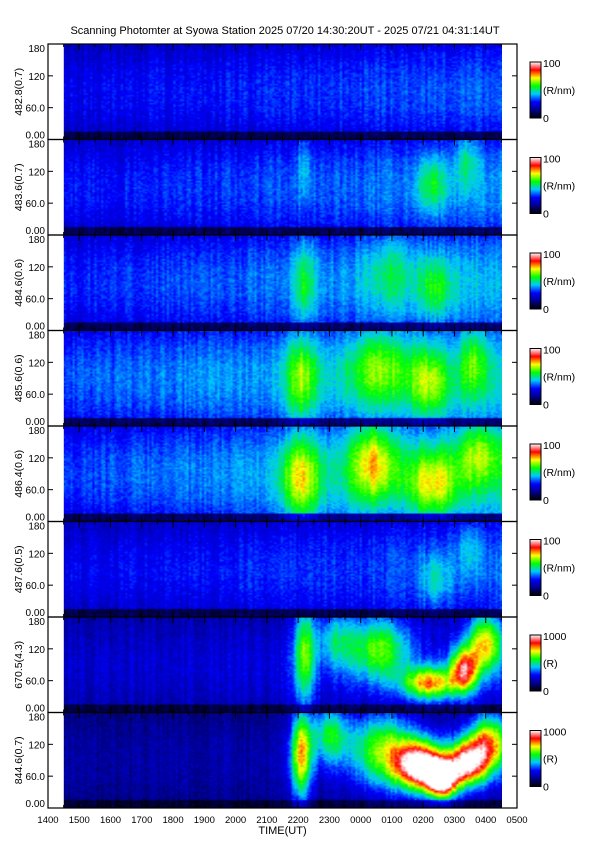 Image resolution: width=595 pixels, height=842 pixels. Describe the element at coordinates (19, 474) in the screenshot. I see `y-axis-label: 486.4(0.6)` at that location.